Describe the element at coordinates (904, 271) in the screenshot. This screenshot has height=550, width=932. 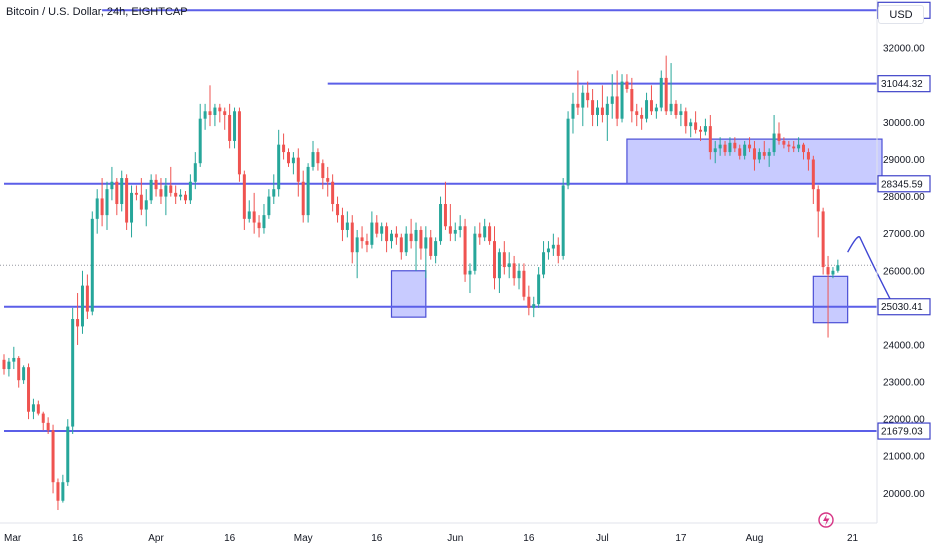
I see `price-tick-label: 26000.00` at that location.